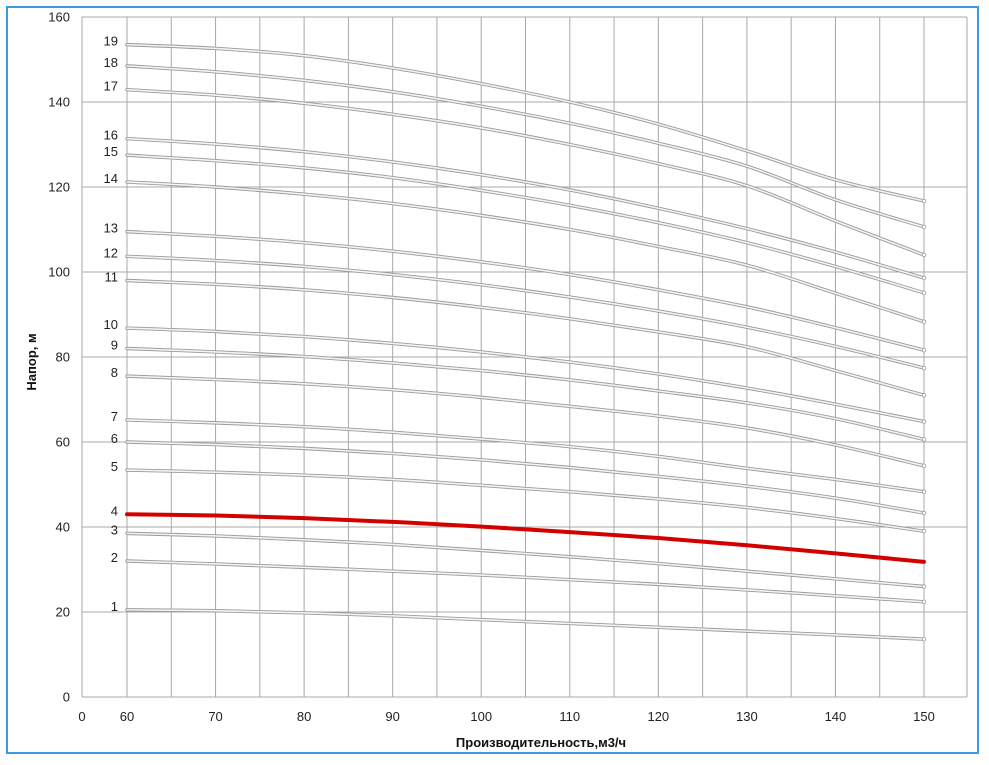 This screenshot has width=989, height=765. Describe the element at coordinates (31, 361) in the screenshot. I see `y-axis-title: Напор, м` at that location.